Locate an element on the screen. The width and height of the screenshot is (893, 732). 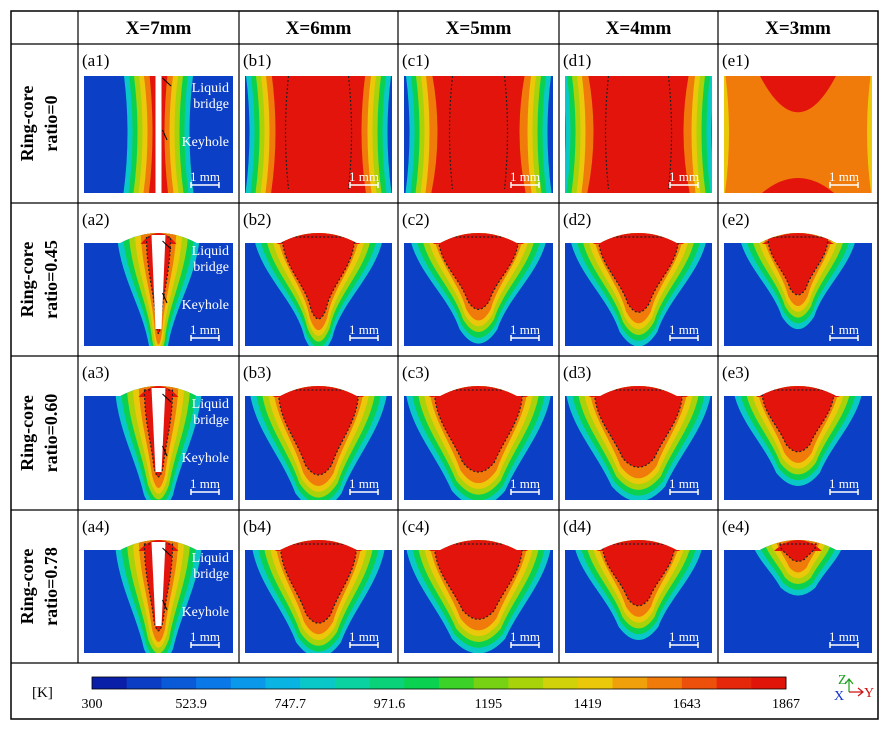
panel: (e4) 1 mm is located at coordinates (797, 585).